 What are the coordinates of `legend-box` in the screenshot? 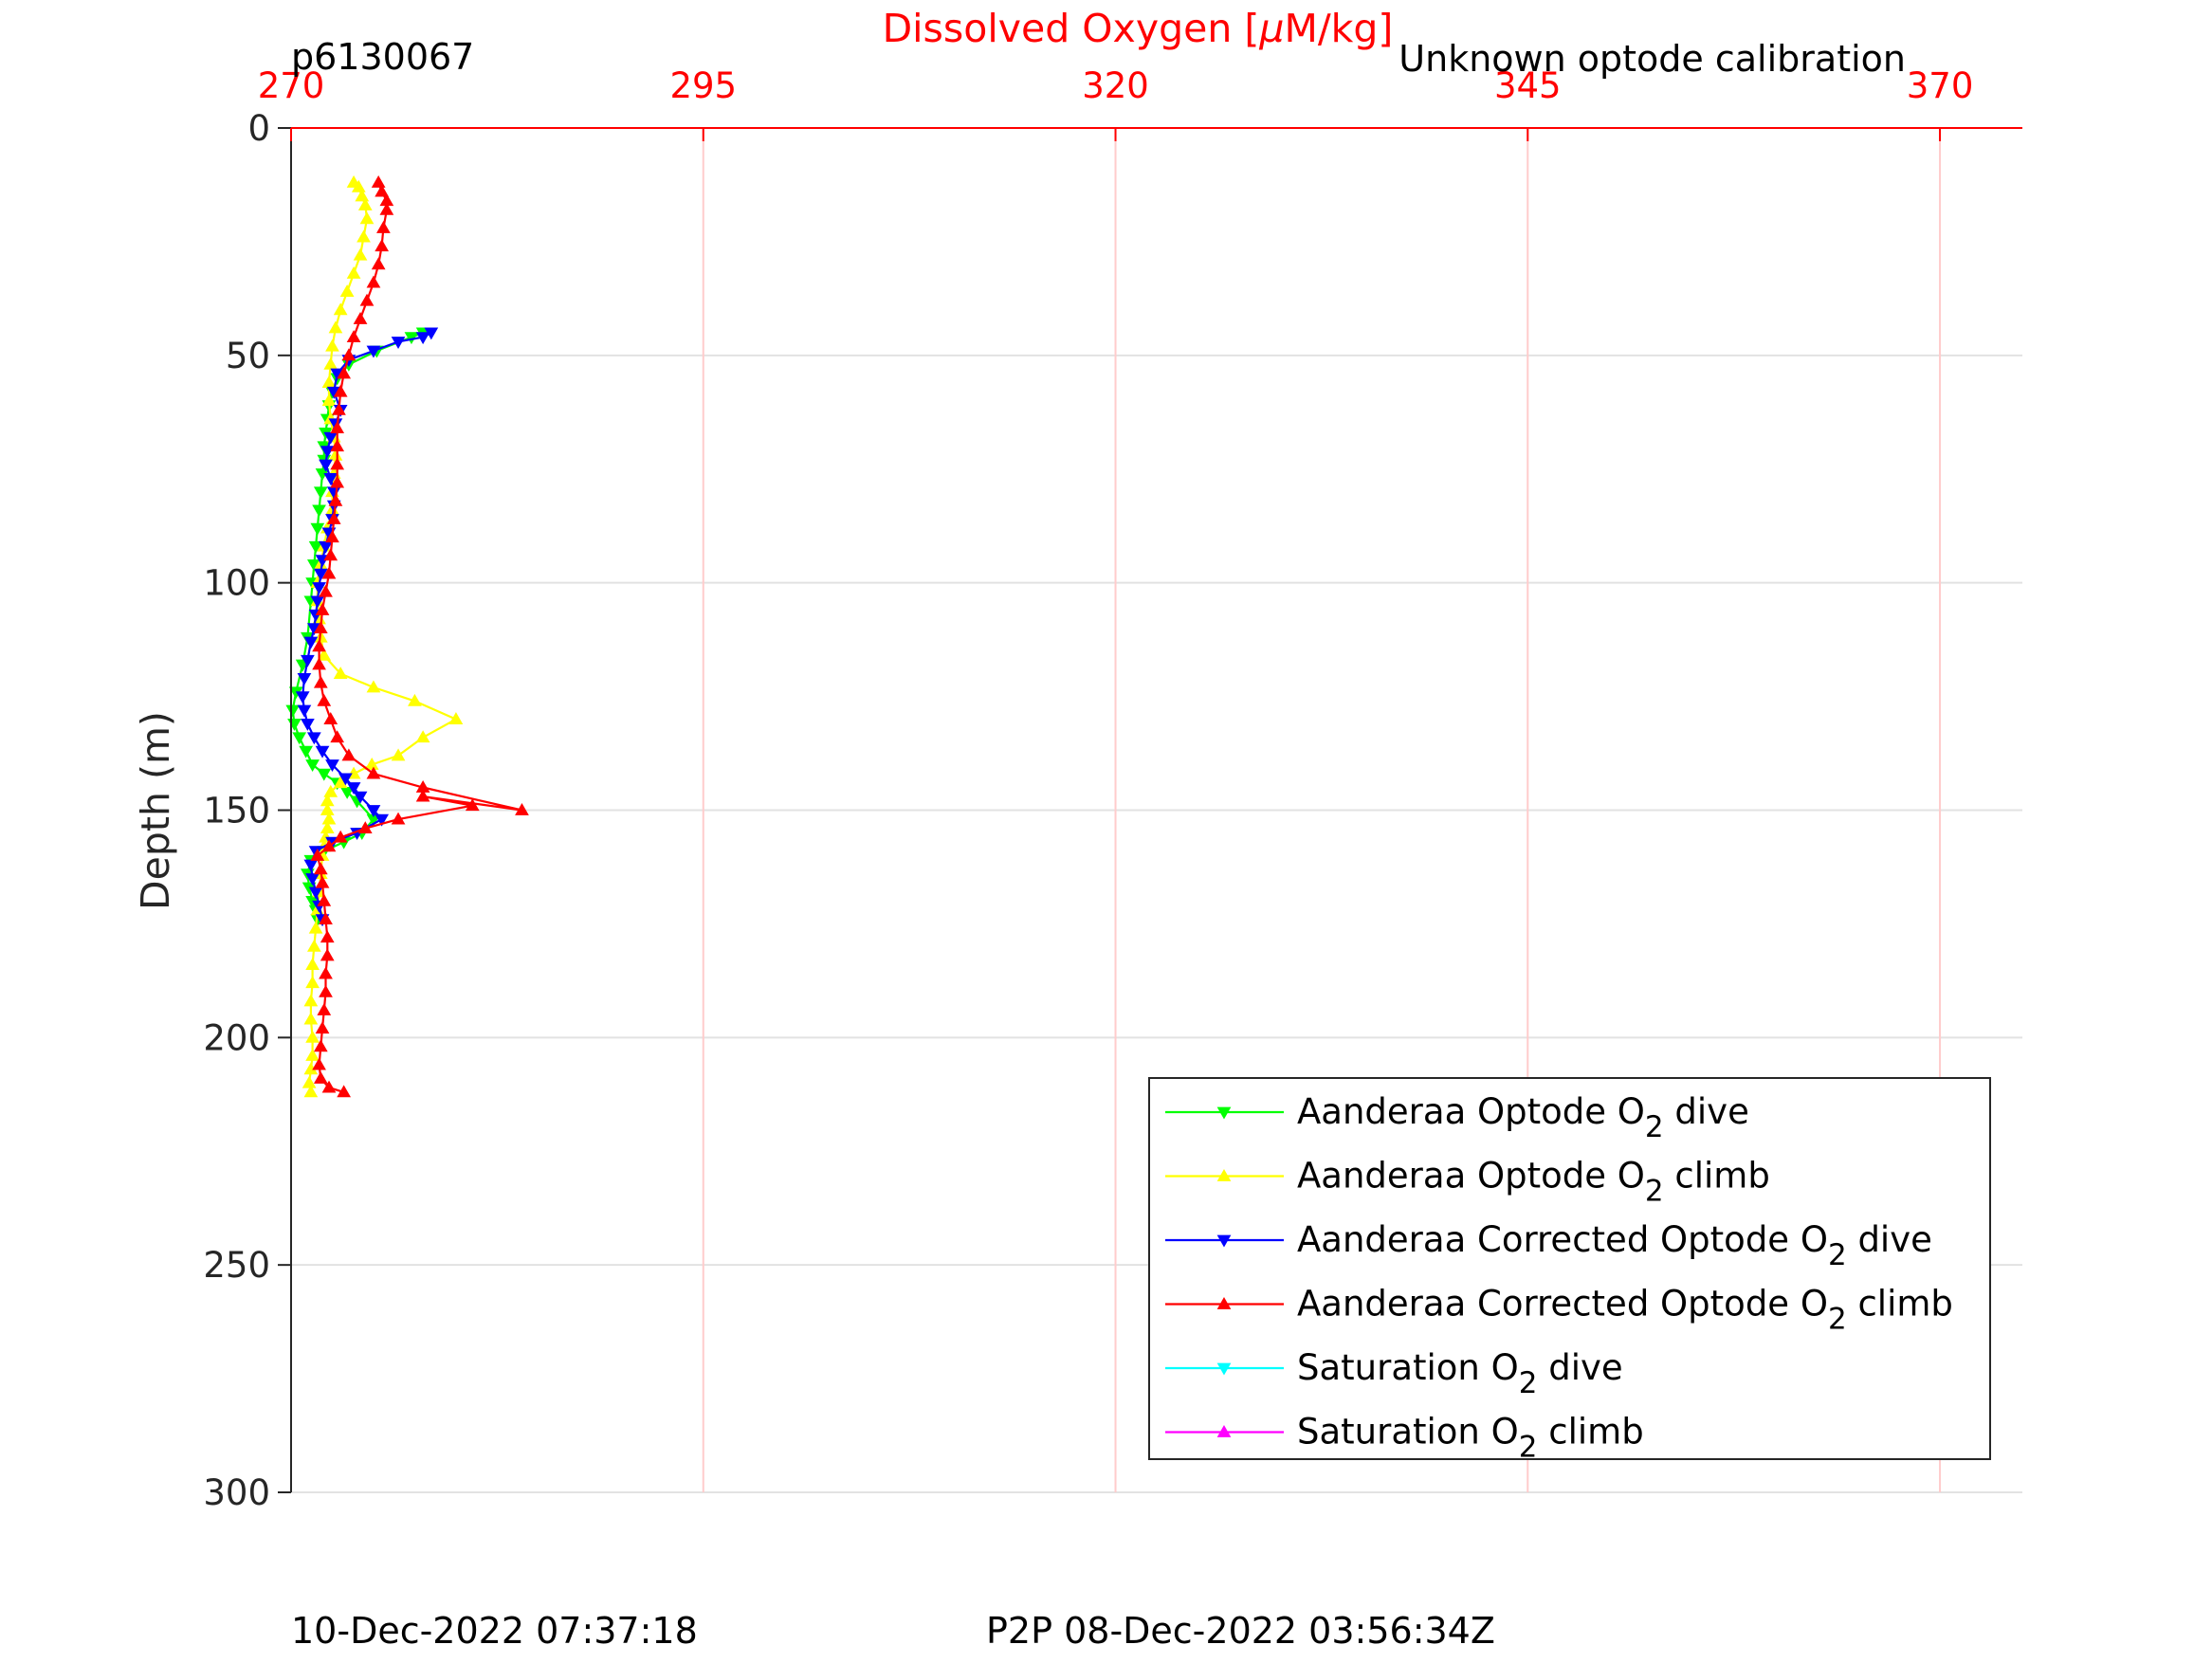 It's located at (1569, 1268).